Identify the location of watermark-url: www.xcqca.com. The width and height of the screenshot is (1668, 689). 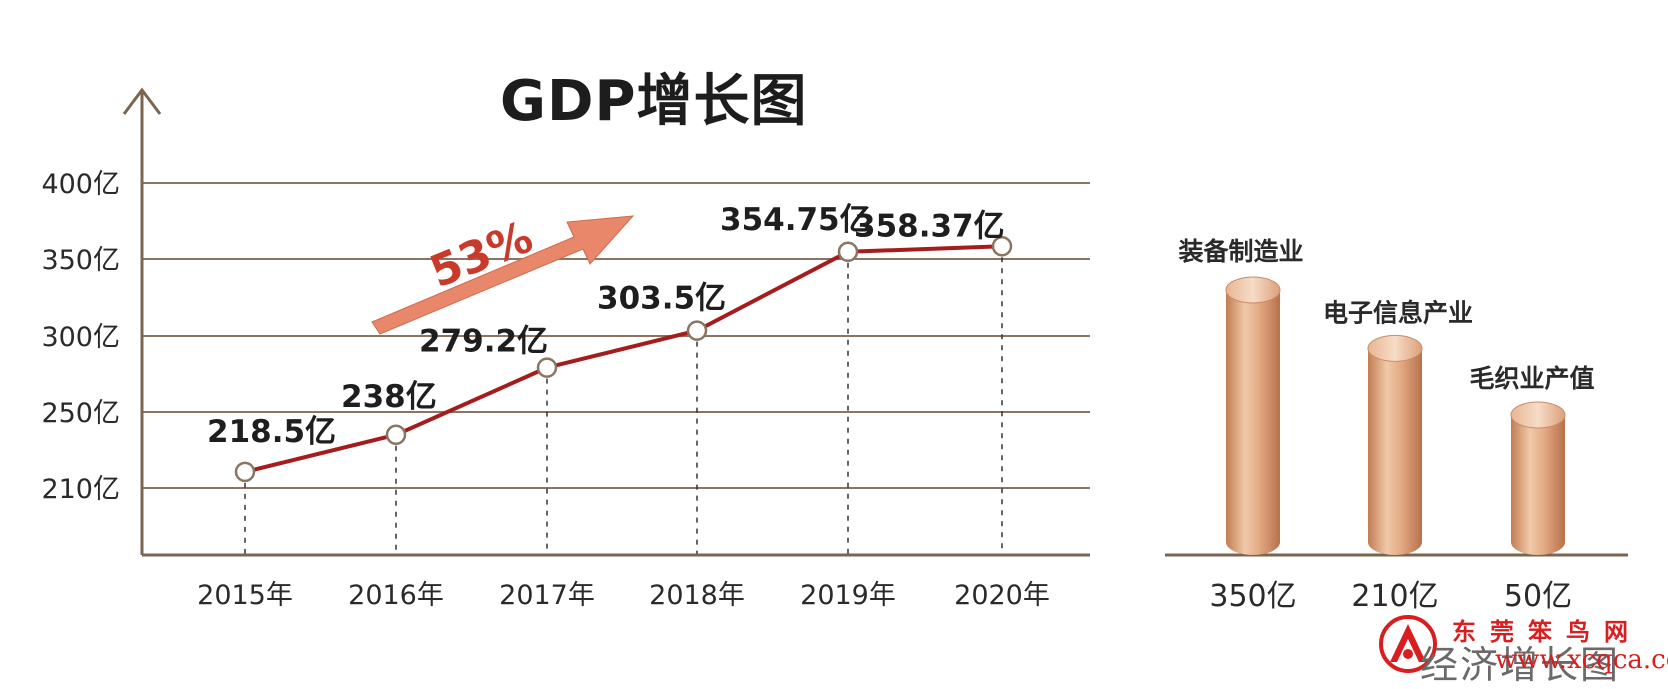
(1581, 660).